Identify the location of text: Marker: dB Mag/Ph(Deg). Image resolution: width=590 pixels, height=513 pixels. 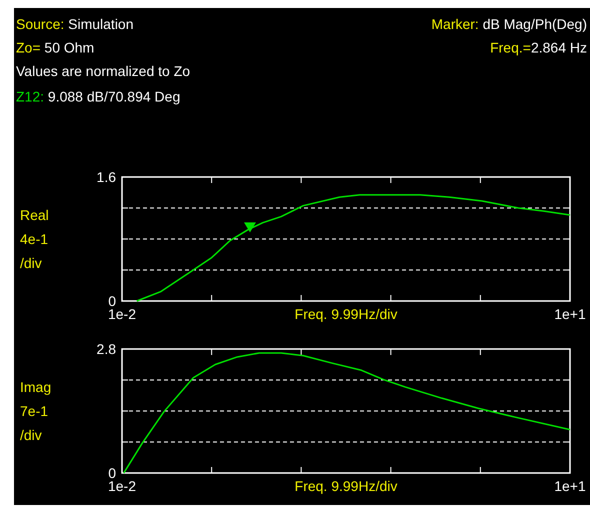
(509, 24).